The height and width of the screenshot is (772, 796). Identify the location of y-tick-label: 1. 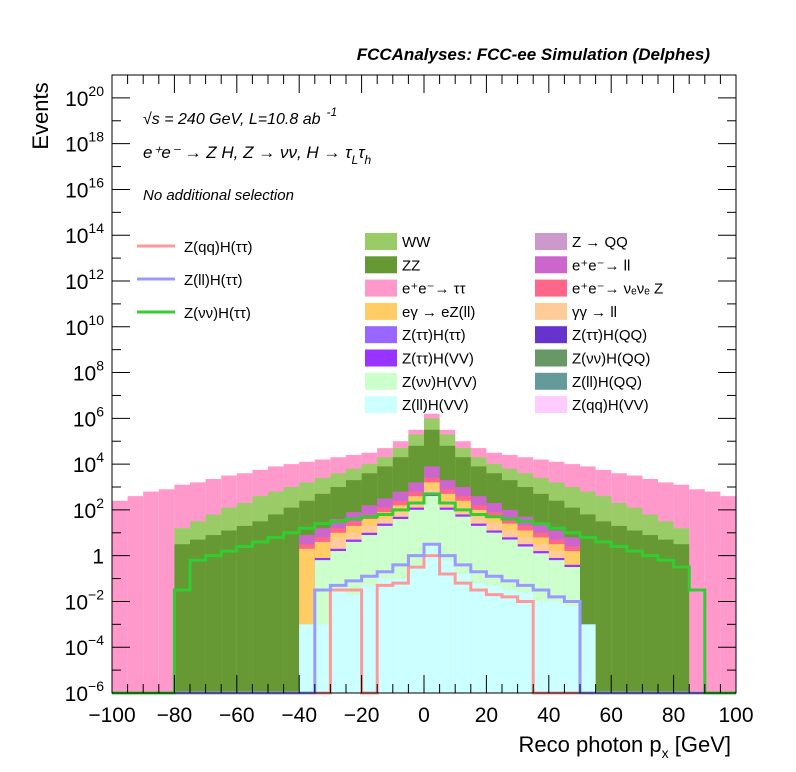
(98, 557).